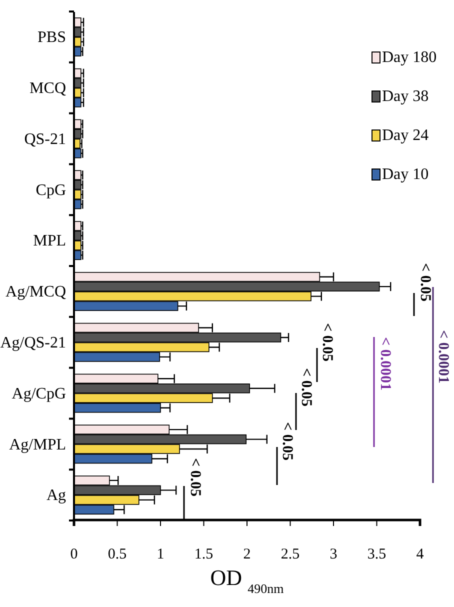 The width and height of the screenshot is (454, 607). I want to click on x-tick-label: 0.5, so click(117, 554).